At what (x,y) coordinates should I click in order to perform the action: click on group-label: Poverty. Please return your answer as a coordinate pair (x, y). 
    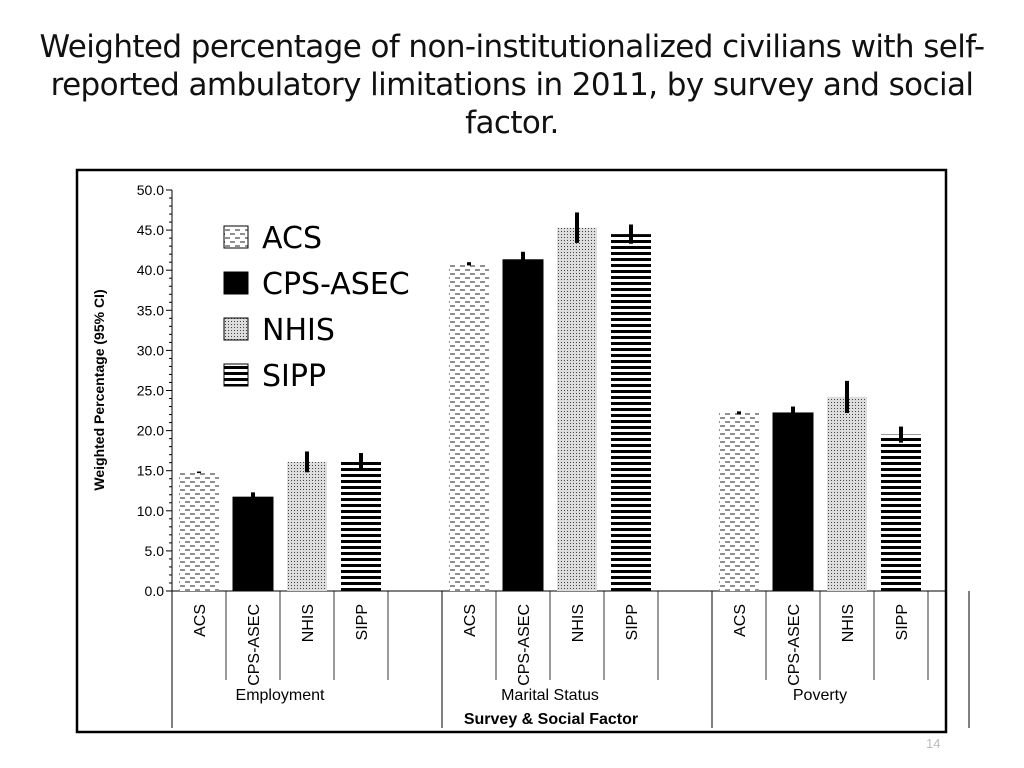
    Looking at the image, I should click on (820, 695).